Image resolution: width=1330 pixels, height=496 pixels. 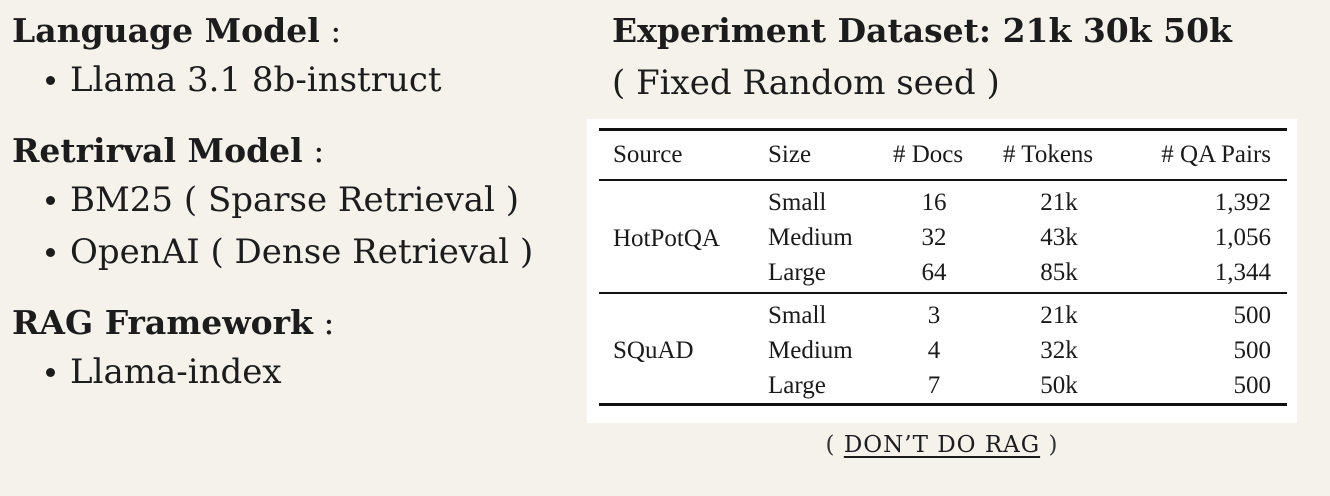 I want to click on column-header-tokens: # Tokens, so click(x=1059, y=154).